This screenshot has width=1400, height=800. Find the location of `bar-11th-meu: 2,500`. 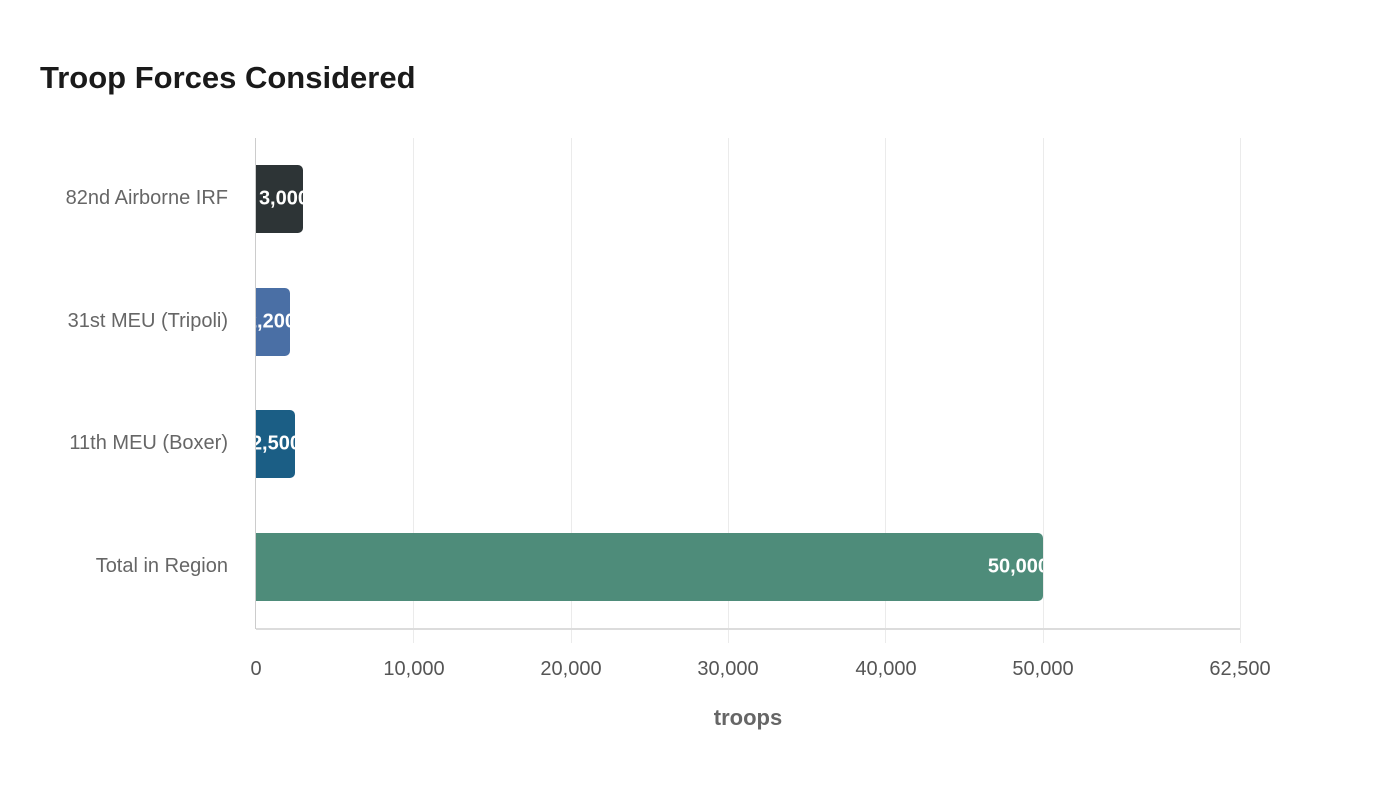

bar-11th-meu: 2,500 is located at coordinates (275, 444).